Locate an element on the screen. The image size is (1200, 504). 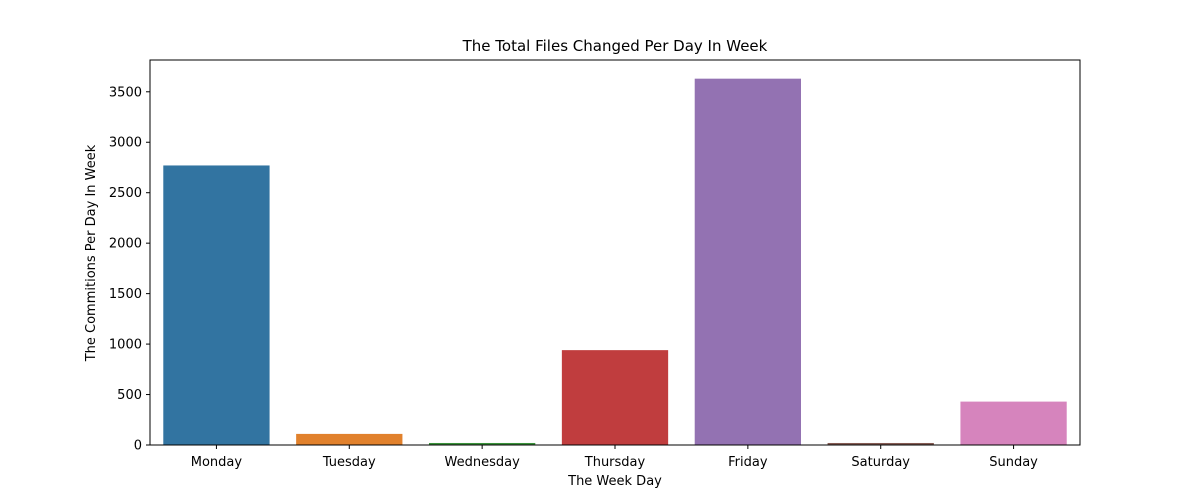
x-tick-label-wednesday: Wednesday is located at coordinates (483, 462).